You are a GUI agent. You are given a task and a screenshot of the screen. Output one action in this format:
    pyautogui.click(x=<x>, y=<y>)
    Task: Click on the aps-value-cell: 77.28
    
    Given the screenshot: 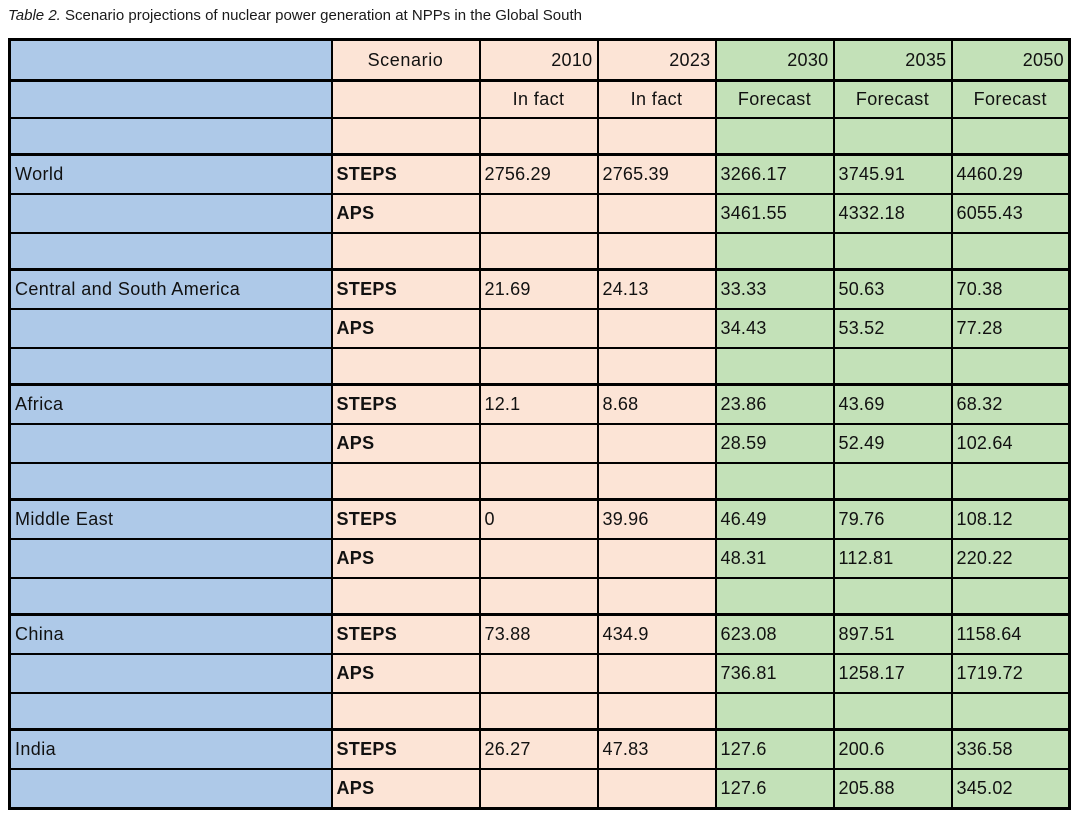 What is the action you would take?
    pyautogui.click(x=1010, y=328)
    